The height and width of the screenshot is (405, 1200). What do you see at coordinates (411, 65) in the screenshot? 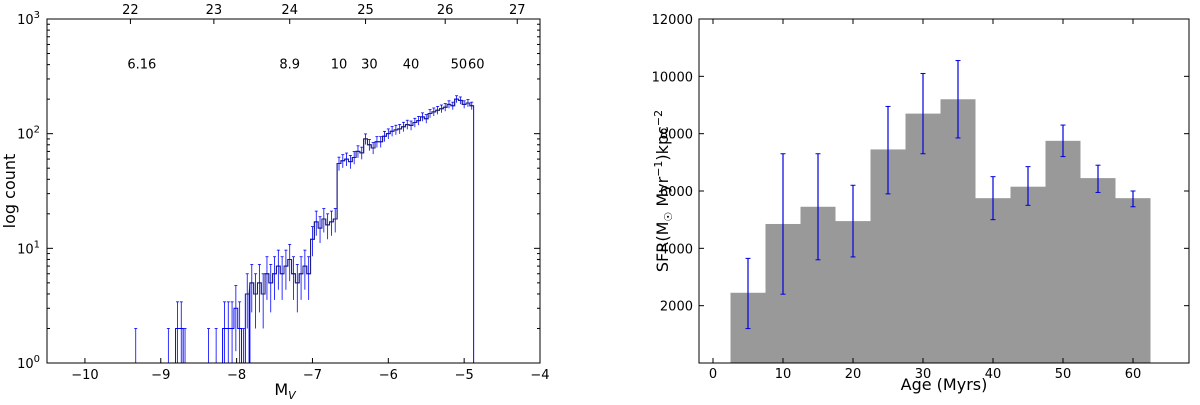
I see `histogram-annotation: 40` at bounding box center [411, 65].